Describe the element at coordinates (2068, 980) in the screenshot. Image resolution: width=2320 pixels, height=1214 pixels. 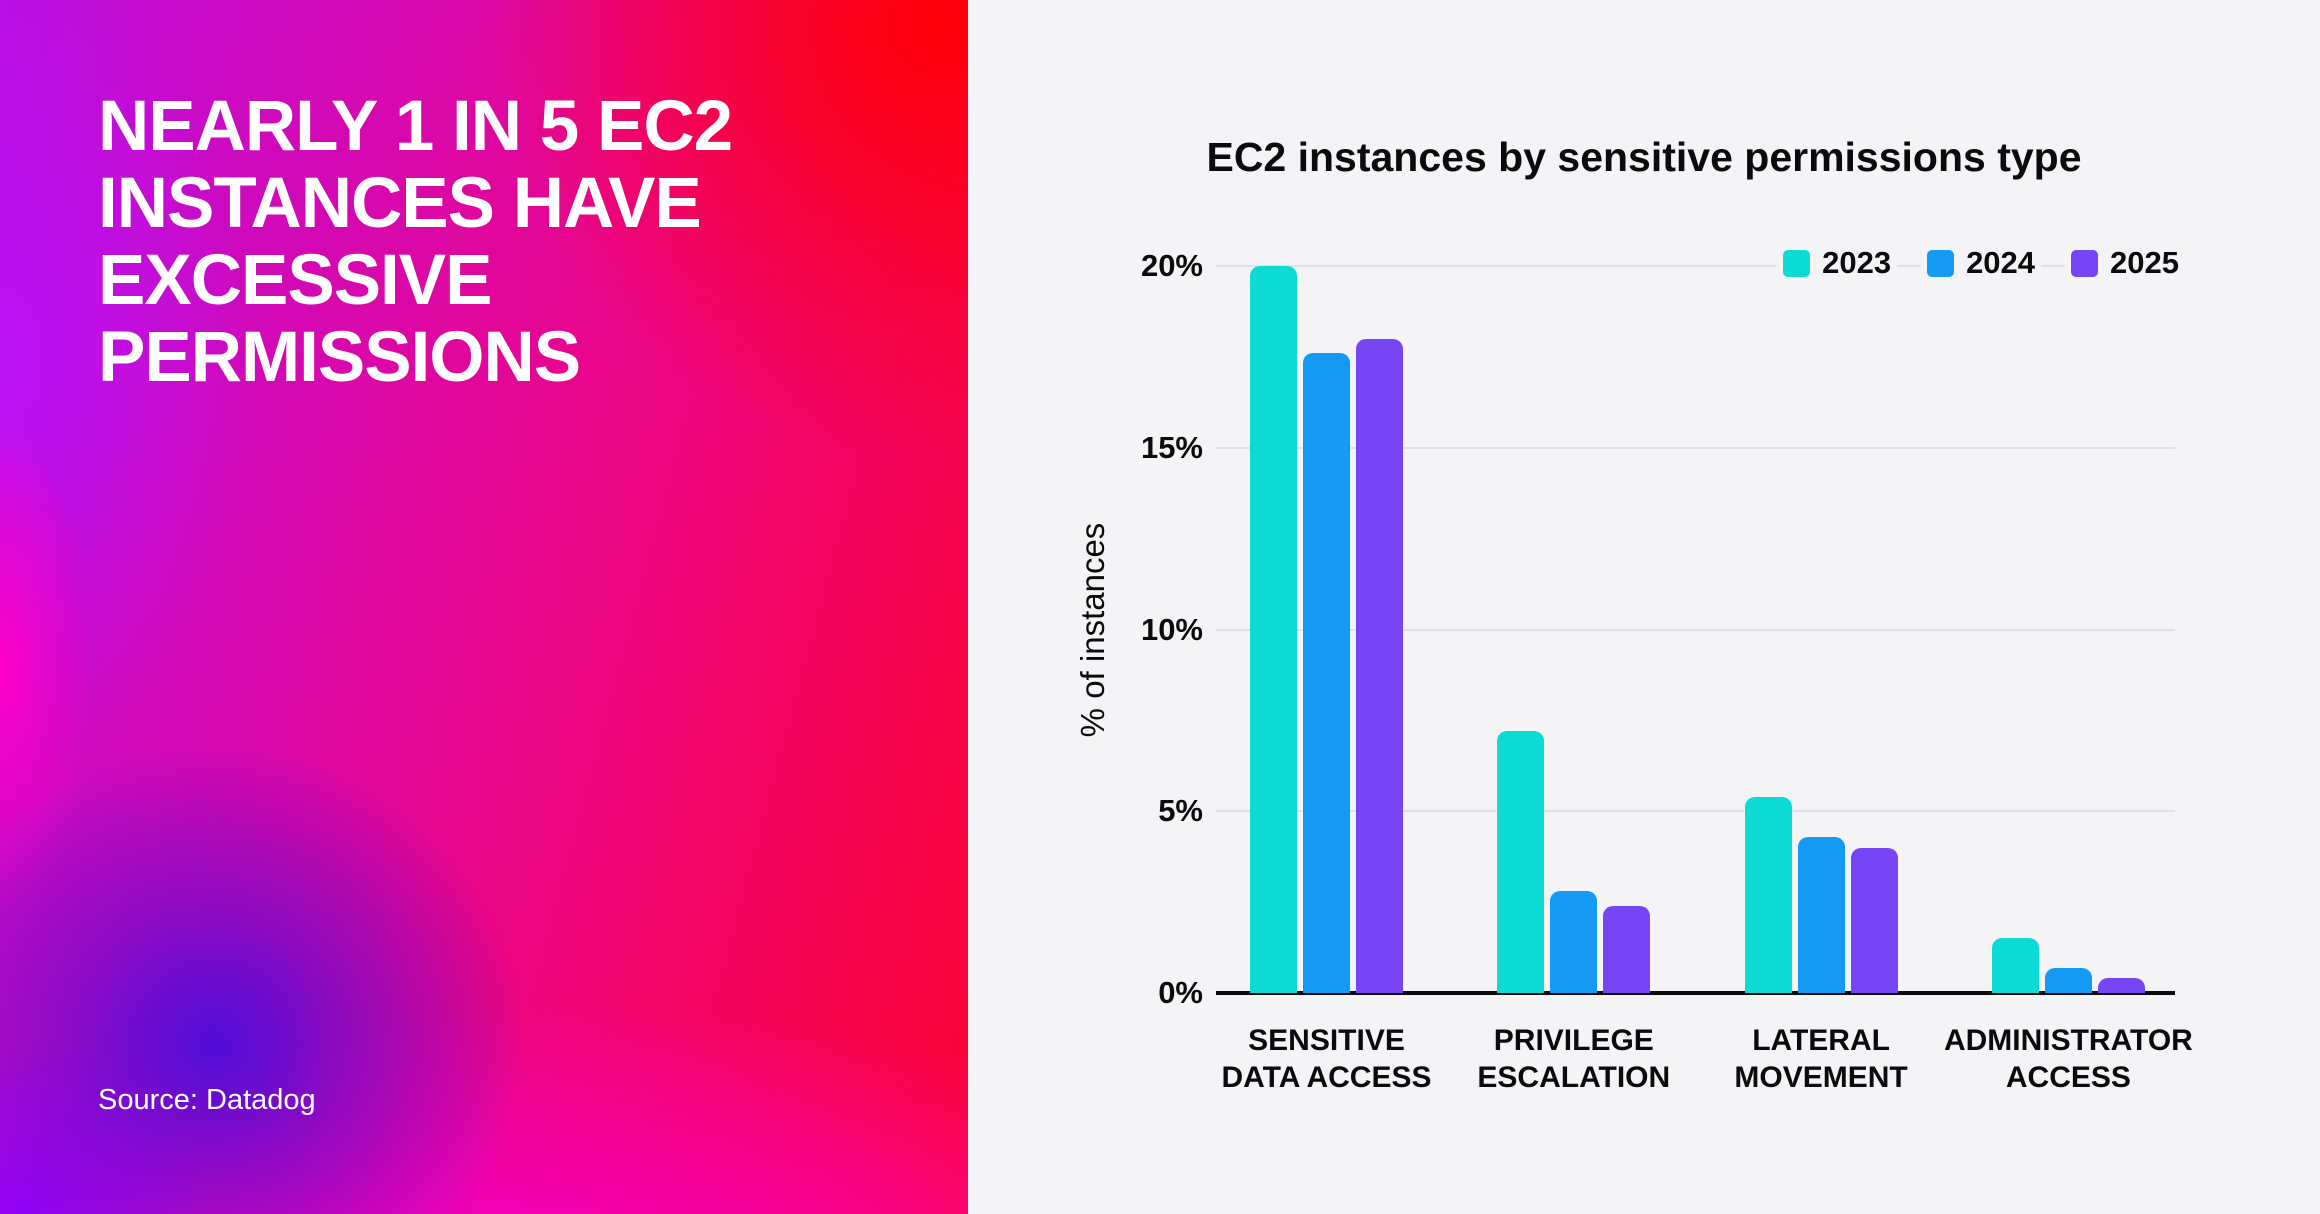
I see `bar-2024-cat4` at that location.